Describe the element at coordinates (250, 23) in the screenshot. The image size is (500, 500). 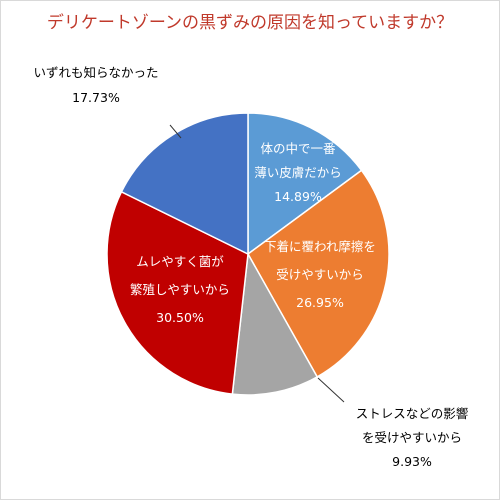
I see `chart-title: デリケートゾーンの黒ずみの原因を知っていますか？` at that location.